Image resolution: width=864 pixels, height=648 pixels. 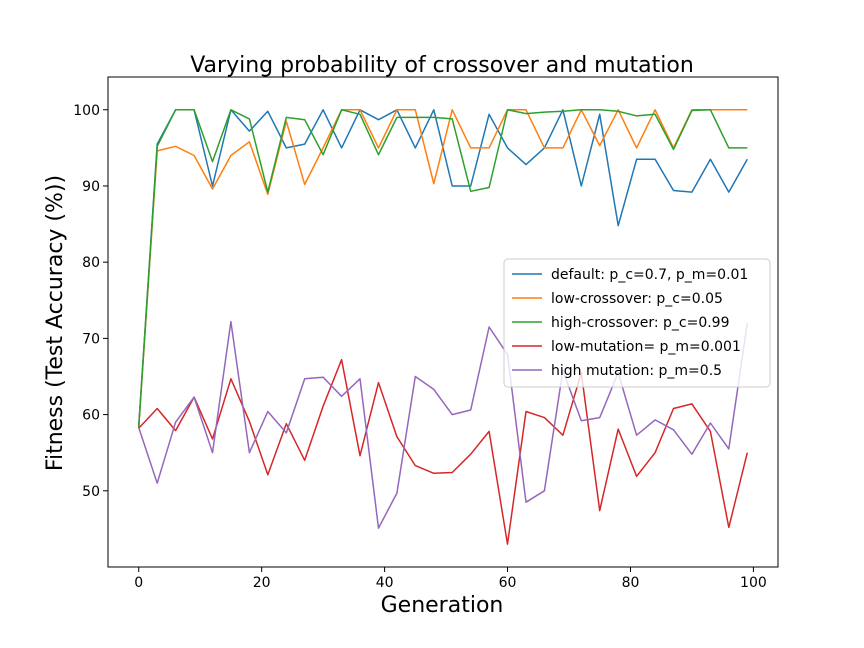 I want to click on y-axis-label: Fitness (Test Accuracy (%)), so click(x=55, y=323).